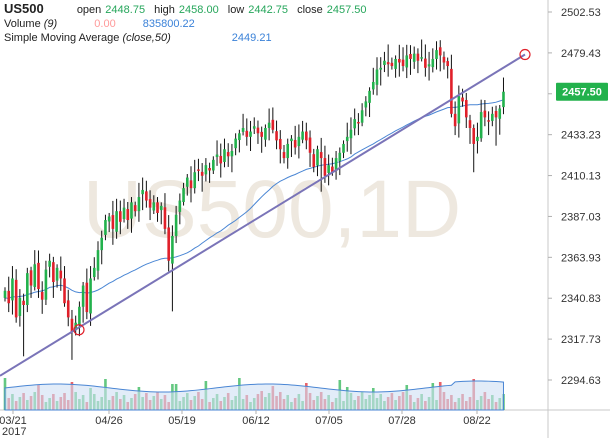 This screenshot has width=610, height=438. I want to click on open-value: 2448.75, so click(125, 10).